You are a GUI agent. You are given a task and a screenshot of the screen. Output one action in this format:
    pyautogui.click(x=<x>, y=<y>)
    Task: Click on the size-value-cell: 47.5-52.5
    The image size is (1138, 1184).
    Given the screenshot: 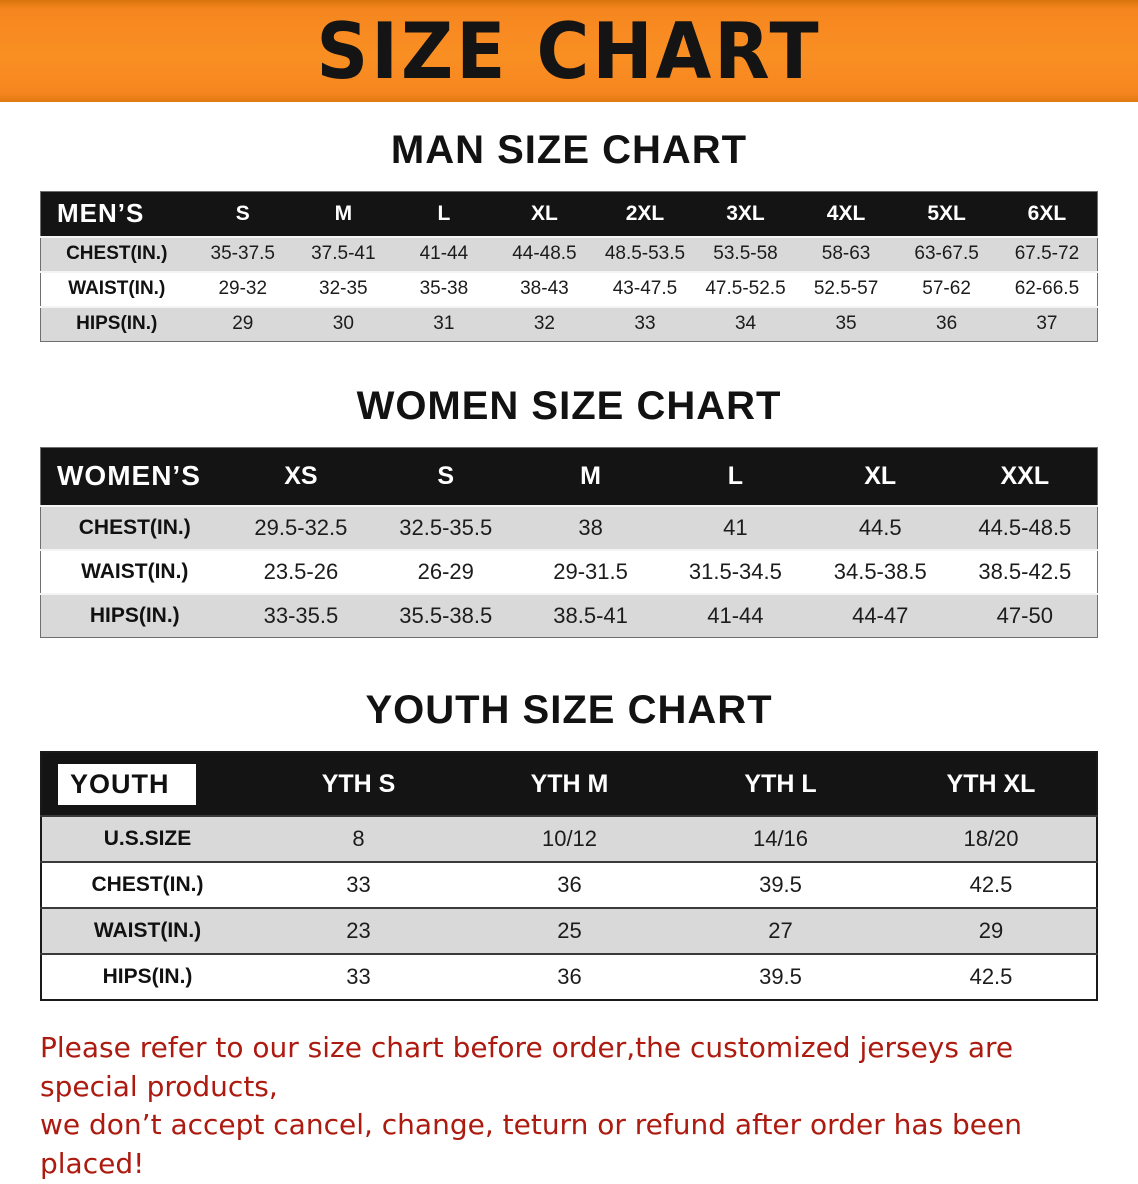 What is the action you would take?
    pyautogui.click(x=745, y=288)
    